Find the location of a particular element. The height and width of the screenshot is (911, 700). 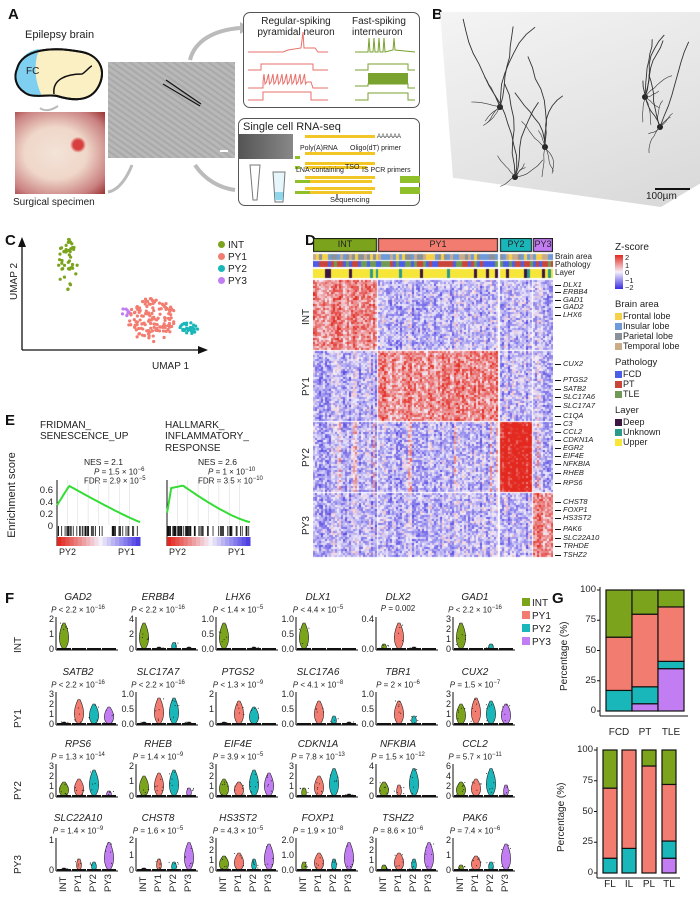

legend-label: INT is located at coordinates (540, 603).